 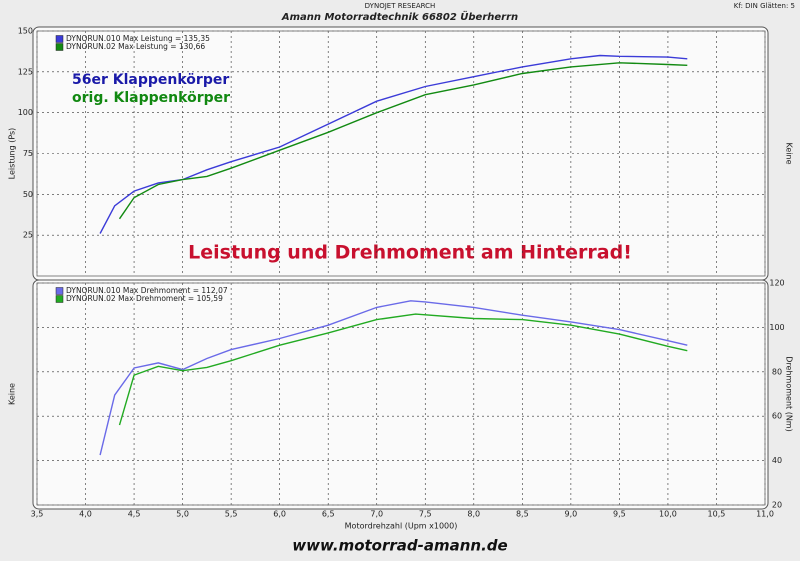 I want to click on footer: www.motorrad-amann.de, so click(x=399, y=546).